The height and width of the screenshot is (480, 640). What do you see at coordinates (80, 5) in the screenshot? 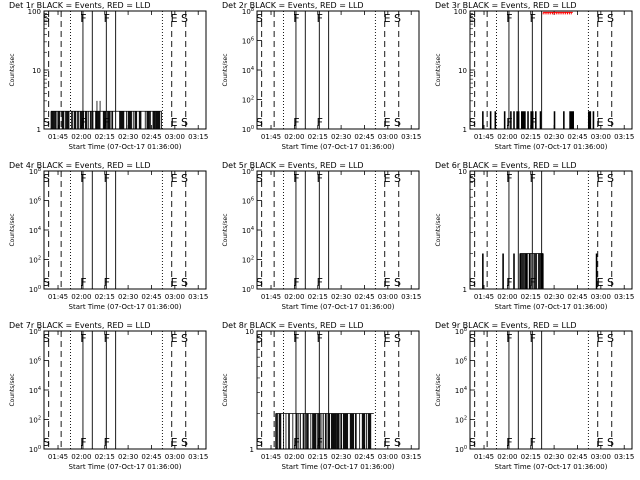
I see `panel-title: Det 1r BLACK = Events, RED = LLD` at bounding box center [80, 5].